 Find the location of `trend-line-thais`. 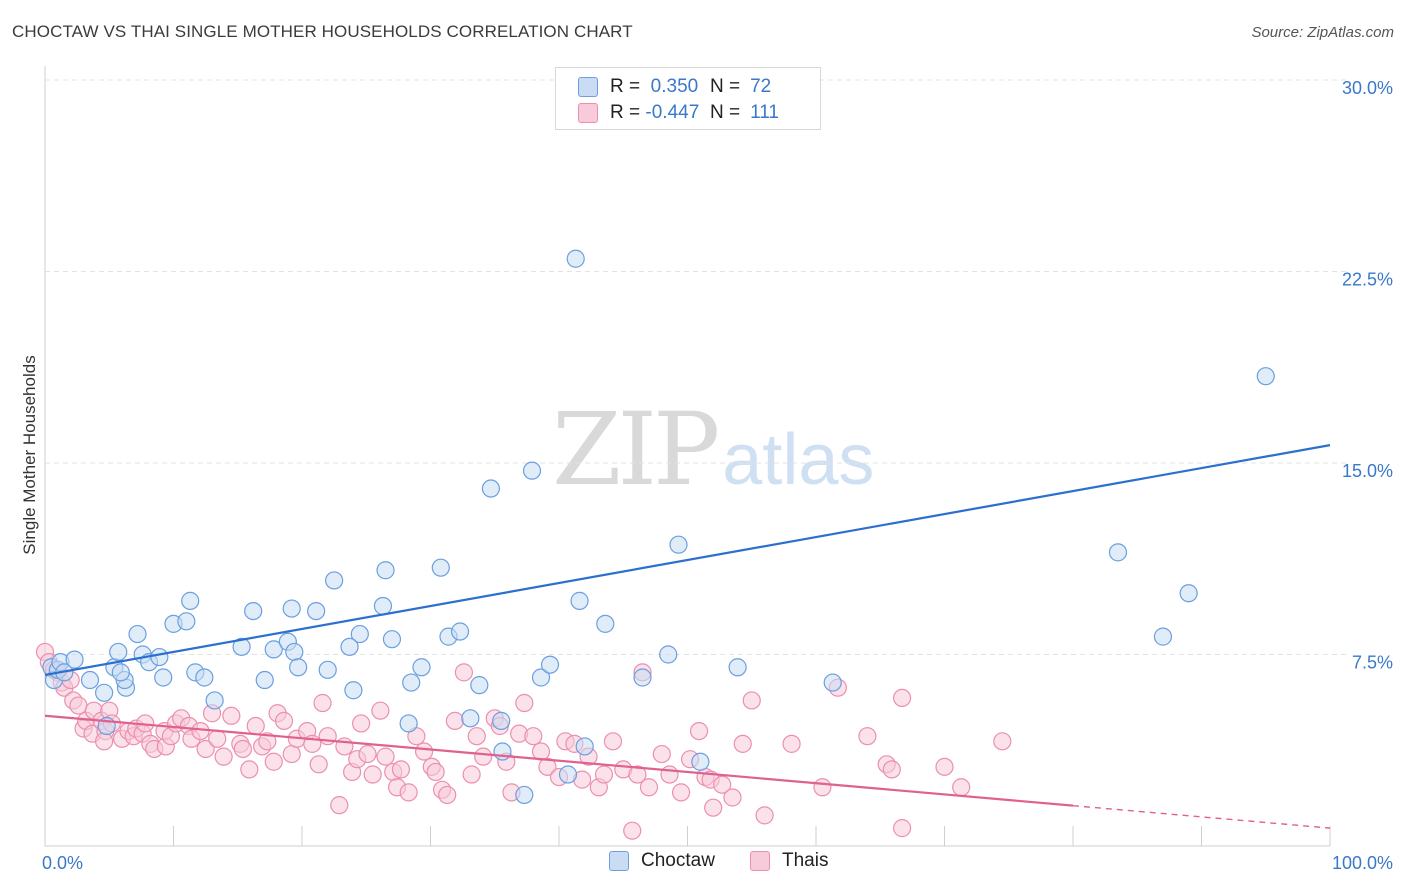

trend-line-thais is located at coordinates (559, 760).